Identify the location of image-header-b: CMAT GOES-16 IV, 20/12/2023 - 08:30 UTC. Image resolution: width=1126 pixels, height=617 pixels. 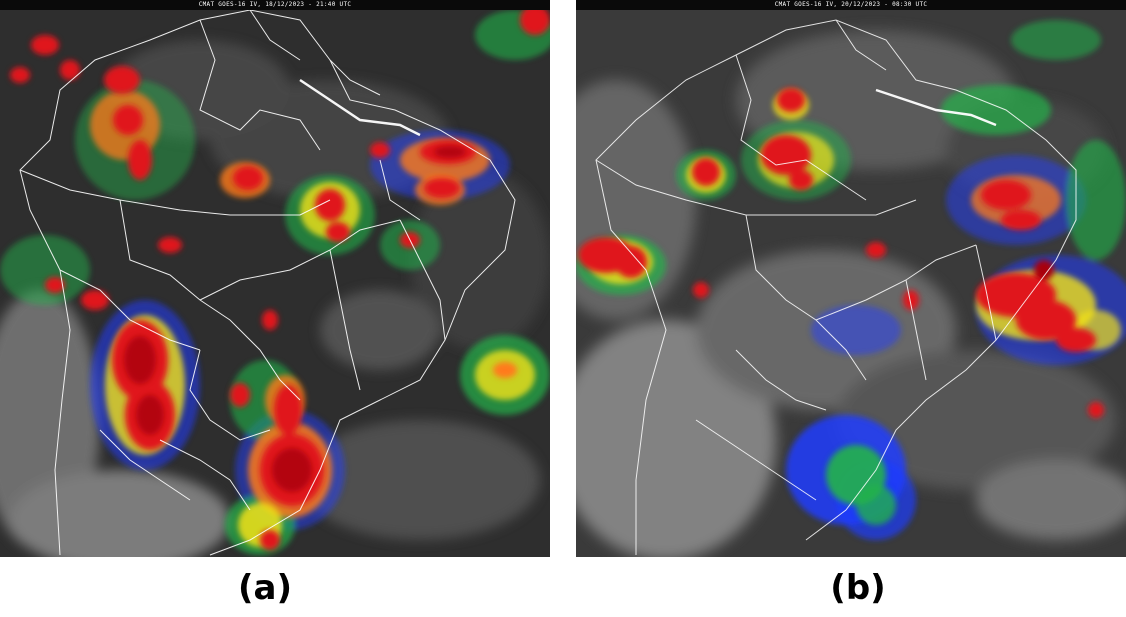
(851, 5).